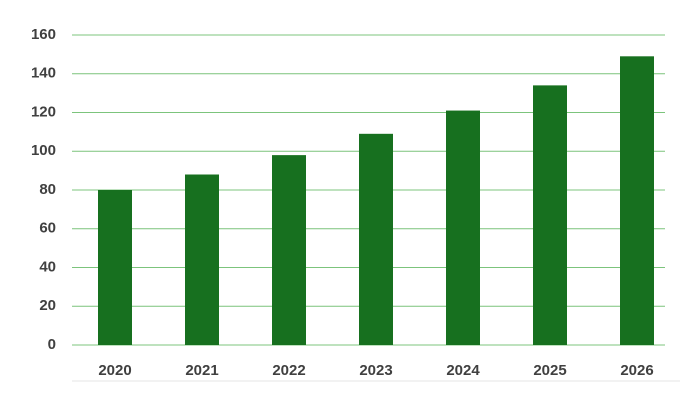  Describe the element at coordinates (43, 73) in the screenshot. I see `y-tick-label: 140` at that location.